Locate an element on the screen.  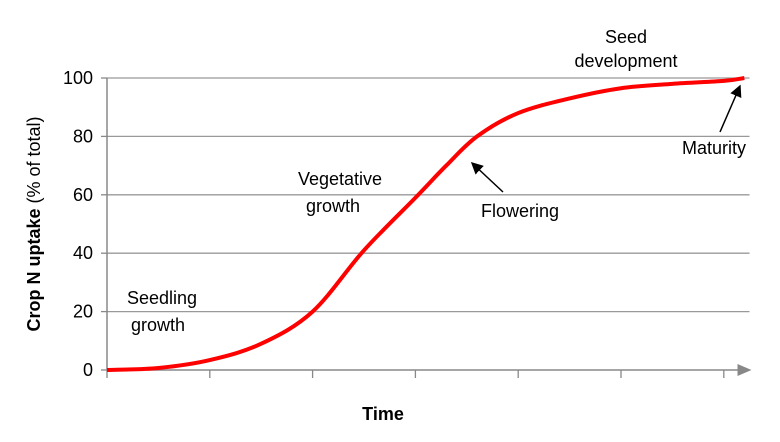
y-tick-label: 60 is located at coordinates (83, 195).